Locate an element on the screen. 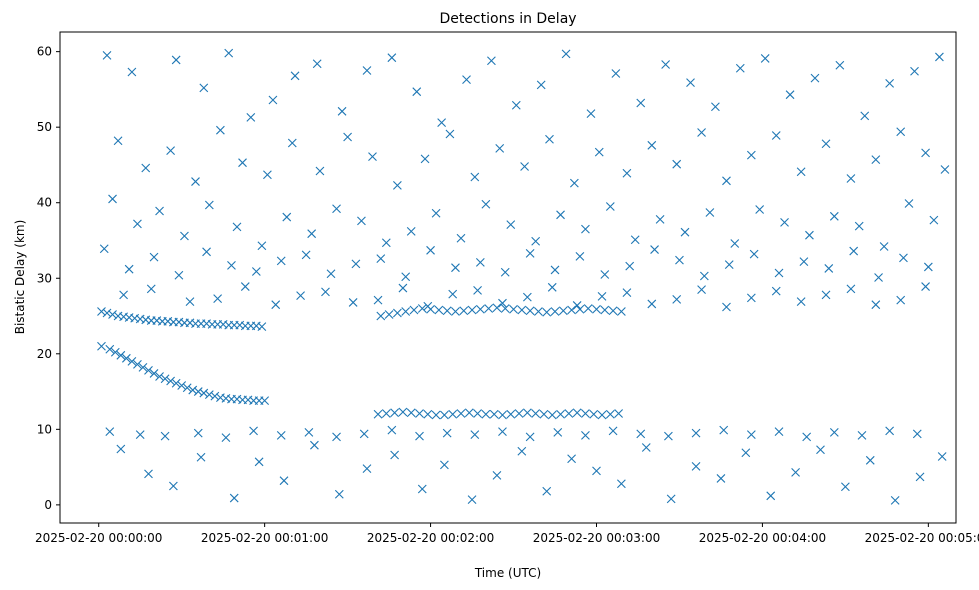 This screenshot has width=979, height=590. y-axis-label: Bistatic Delay (km) is located at coordinates (20, 277).